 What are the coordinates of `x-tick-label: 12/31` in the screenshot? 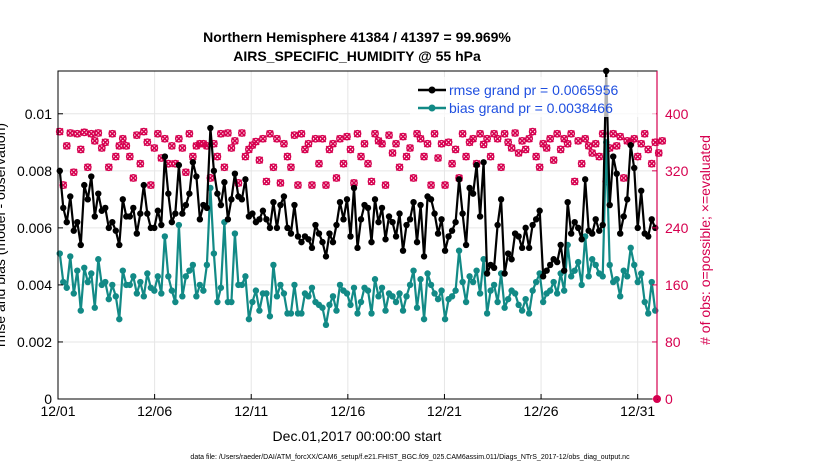 It's located at (637, 411).